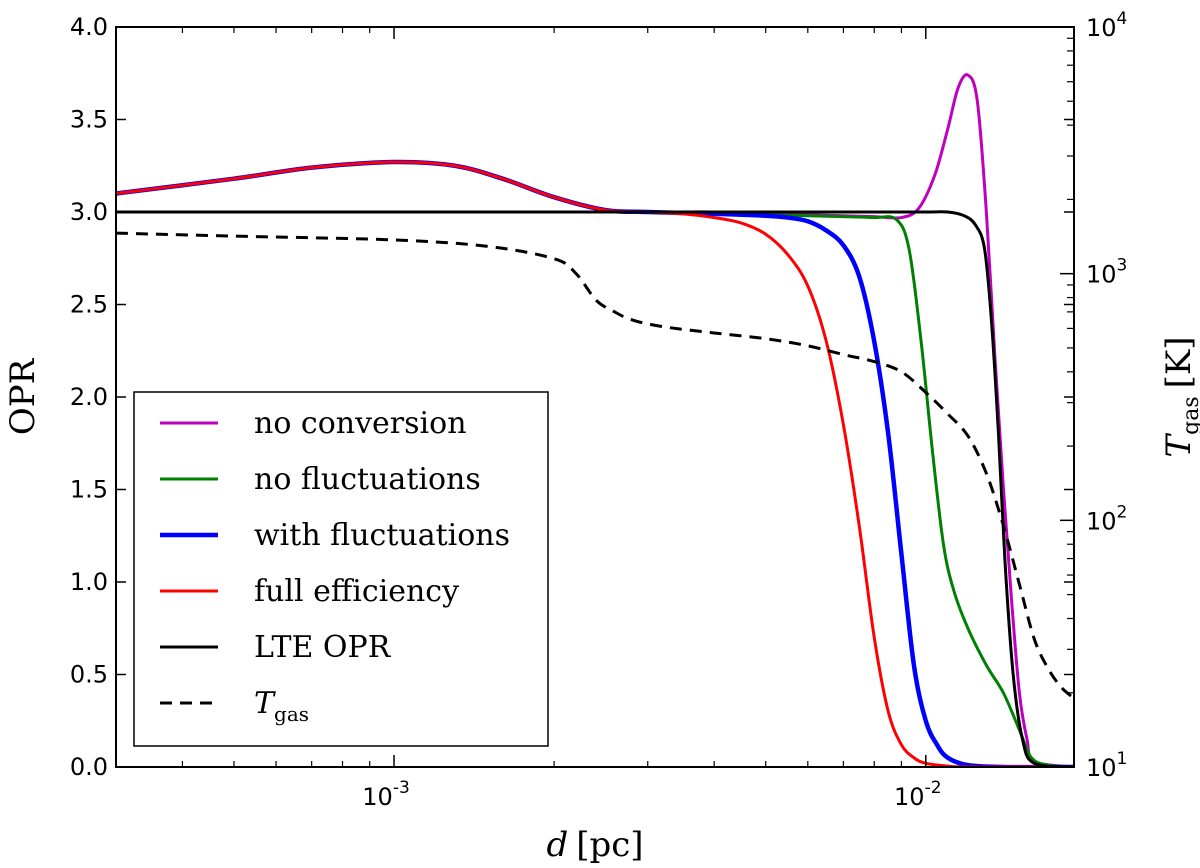  Describe the element at coordinates (356, 591) in the screenshot. I see `legend-label-full-efficiency: full efficiency` at that location.